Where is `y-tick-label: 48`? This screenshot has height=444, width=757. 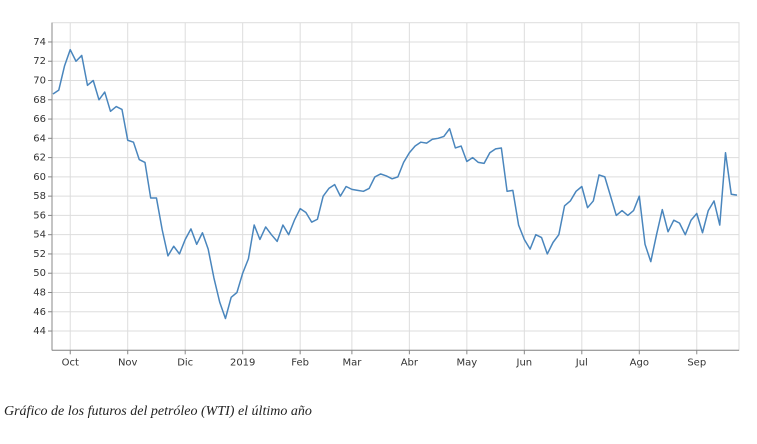
y-tick-label: 48 is located at coordinates (39, 292).